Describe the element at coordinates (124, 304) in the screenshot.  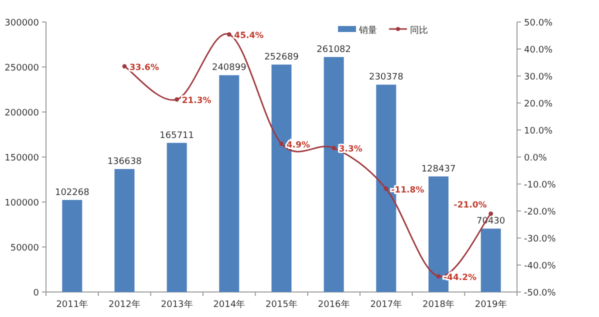
I see `x-tick-label: 2012年` at that location.